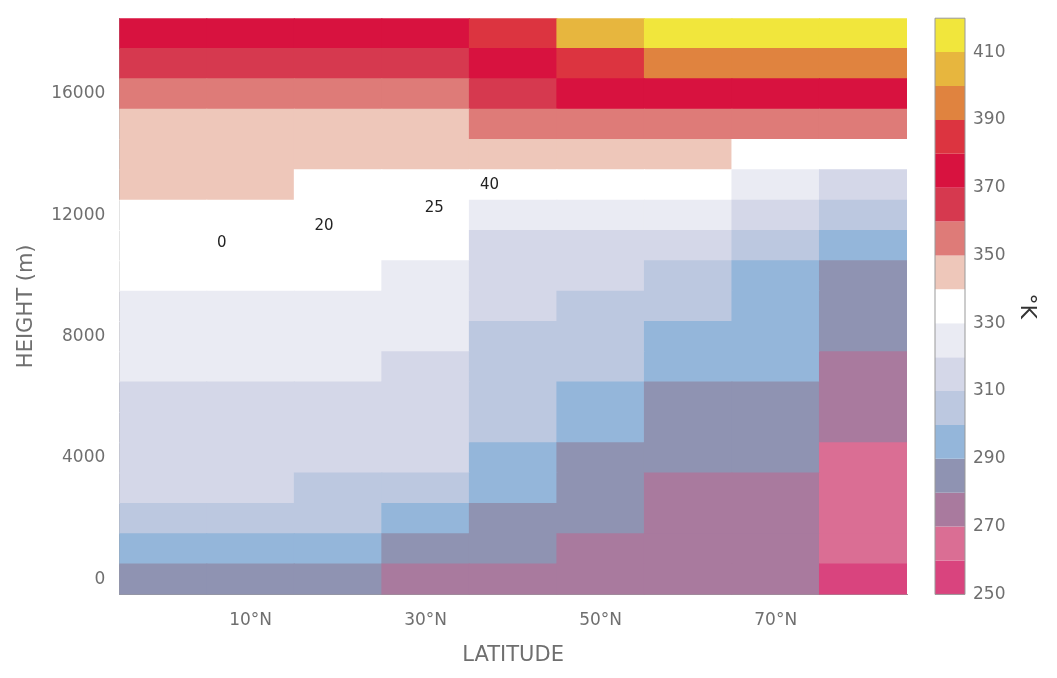 Image resolution: width=1057 pixels, height=678 pixels. What do you see at coordinates (989, 186) in the screenshot?
I see `color-bar-label: 370` at bounding box center [989, 186].